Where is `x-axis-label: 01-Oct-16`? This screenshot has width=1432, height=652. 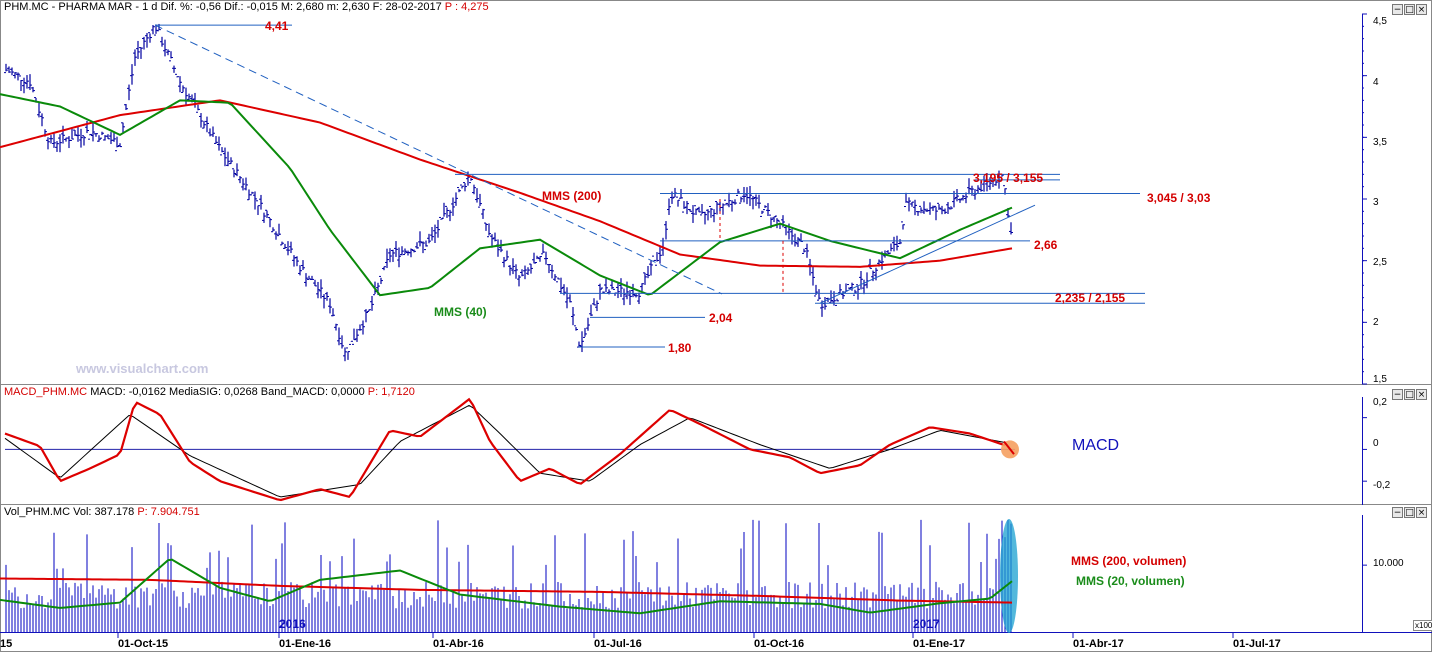 x-axis-label: 01-Oct-16 is located at coordinates (779, 644).